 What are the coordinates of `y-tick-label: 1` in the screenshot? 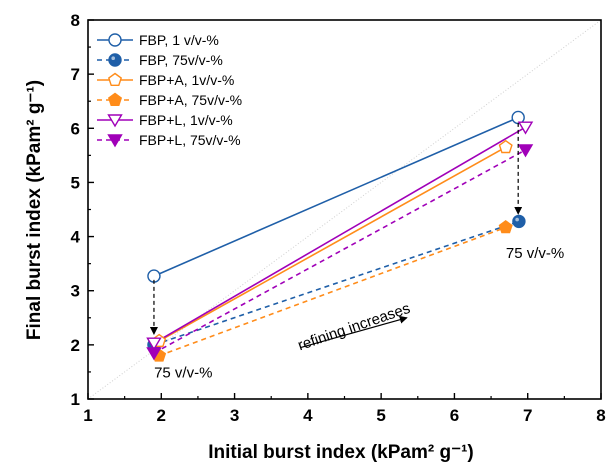 It's located at (75, 399).